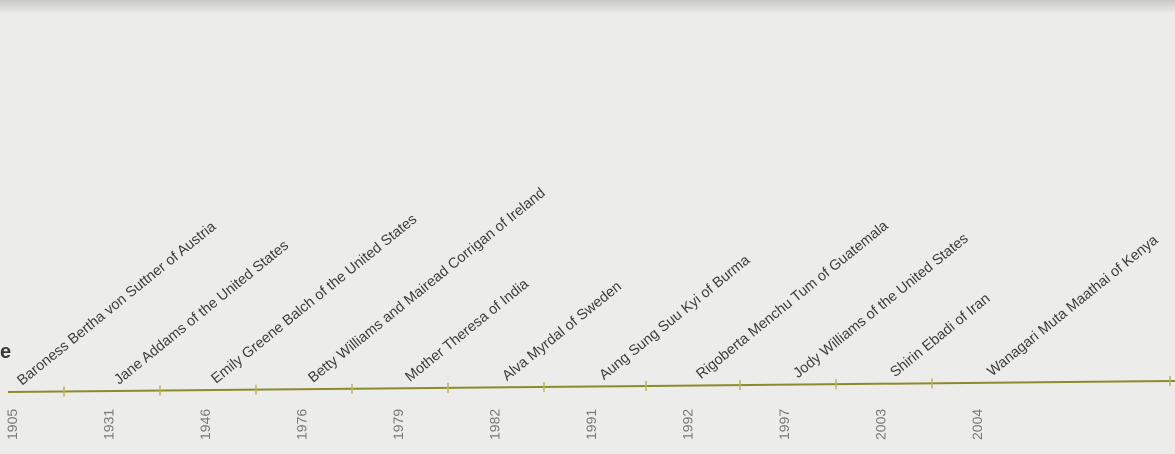  Describe the element at coordinates (109, 424) in the screenshot. I see `laureate-year: 1931` at that location.